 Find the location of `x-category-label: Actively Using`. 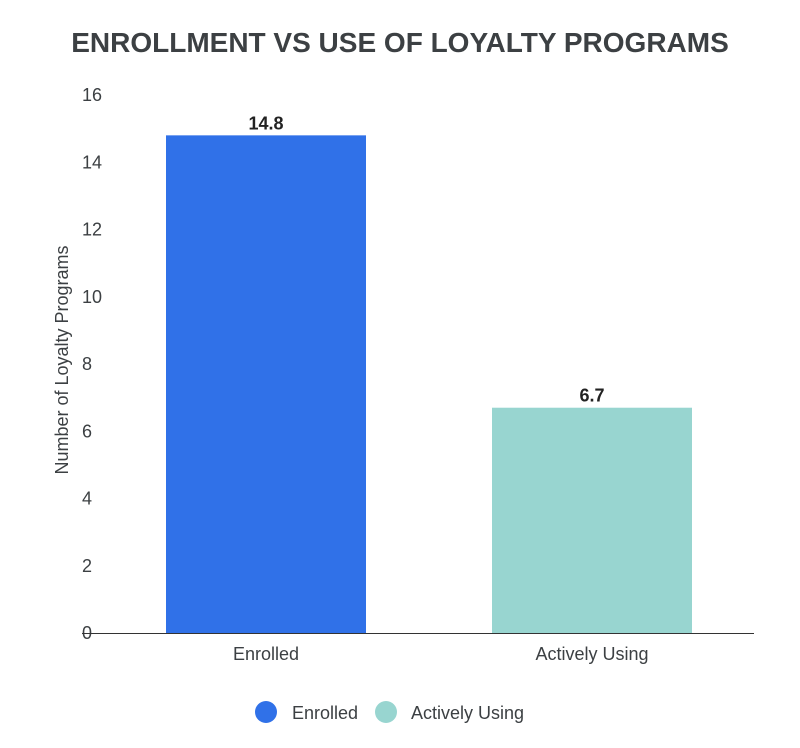

x-category-label: Actively Using is located at coordinates (591, 654).